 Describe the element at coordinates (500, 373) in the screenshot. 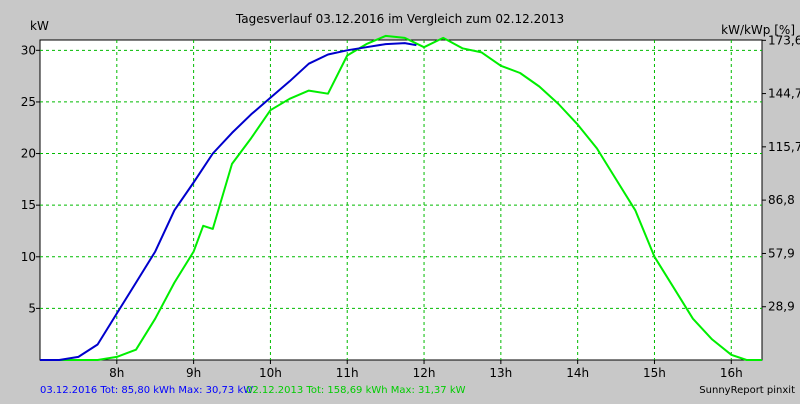

I see `x-tick-label: 13h` at that location.